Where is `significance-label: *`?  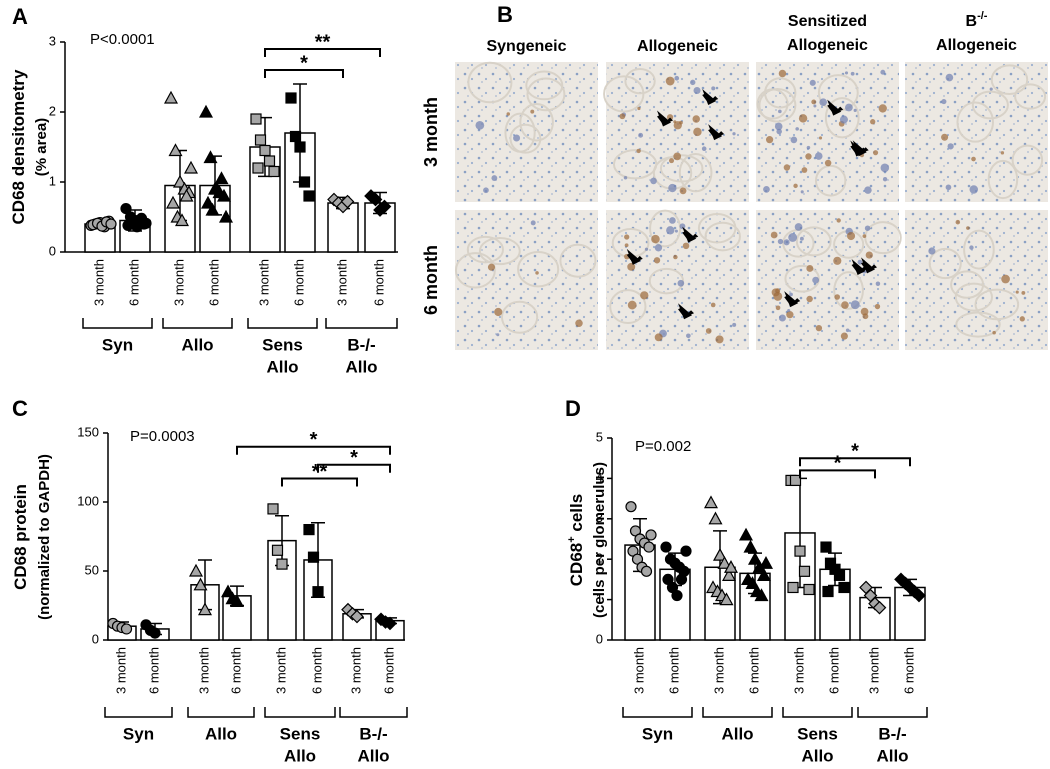 significance-label: * is located at coordinates (354, 458).